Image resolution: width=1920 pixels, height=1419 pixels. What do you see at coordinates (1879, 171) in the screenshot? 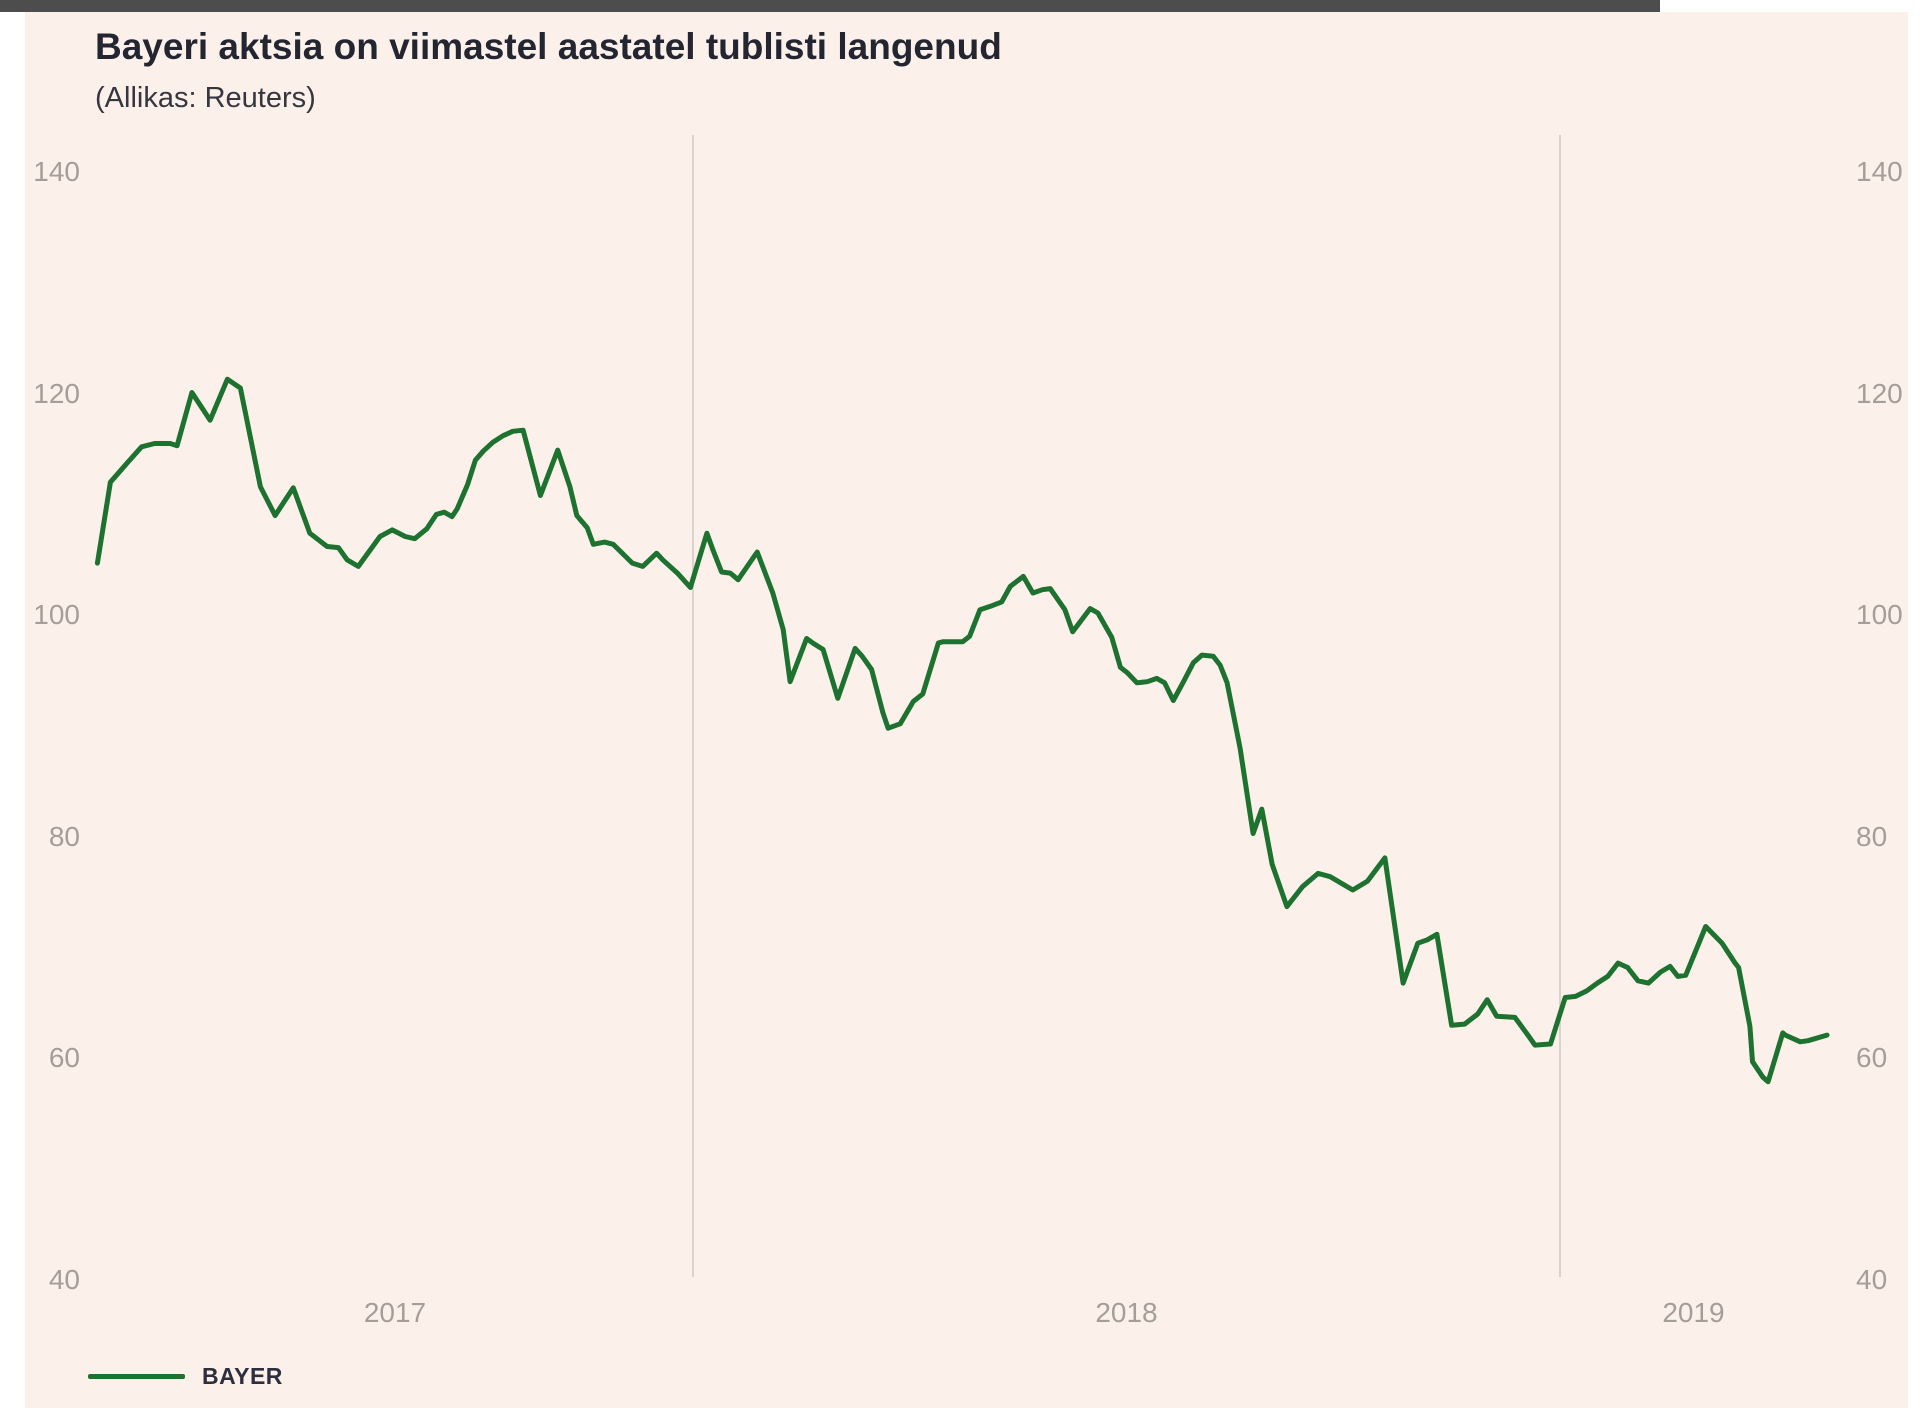
I see `y-tick-right-140: 140` at bounding box center [1879, 171].